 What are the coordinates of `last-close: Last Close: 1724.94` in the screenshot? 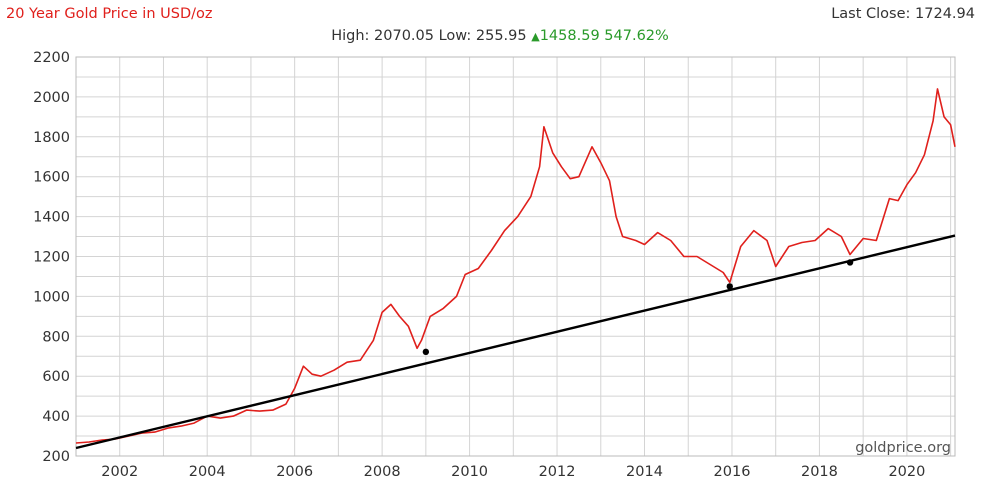 It's located at (903, 14).